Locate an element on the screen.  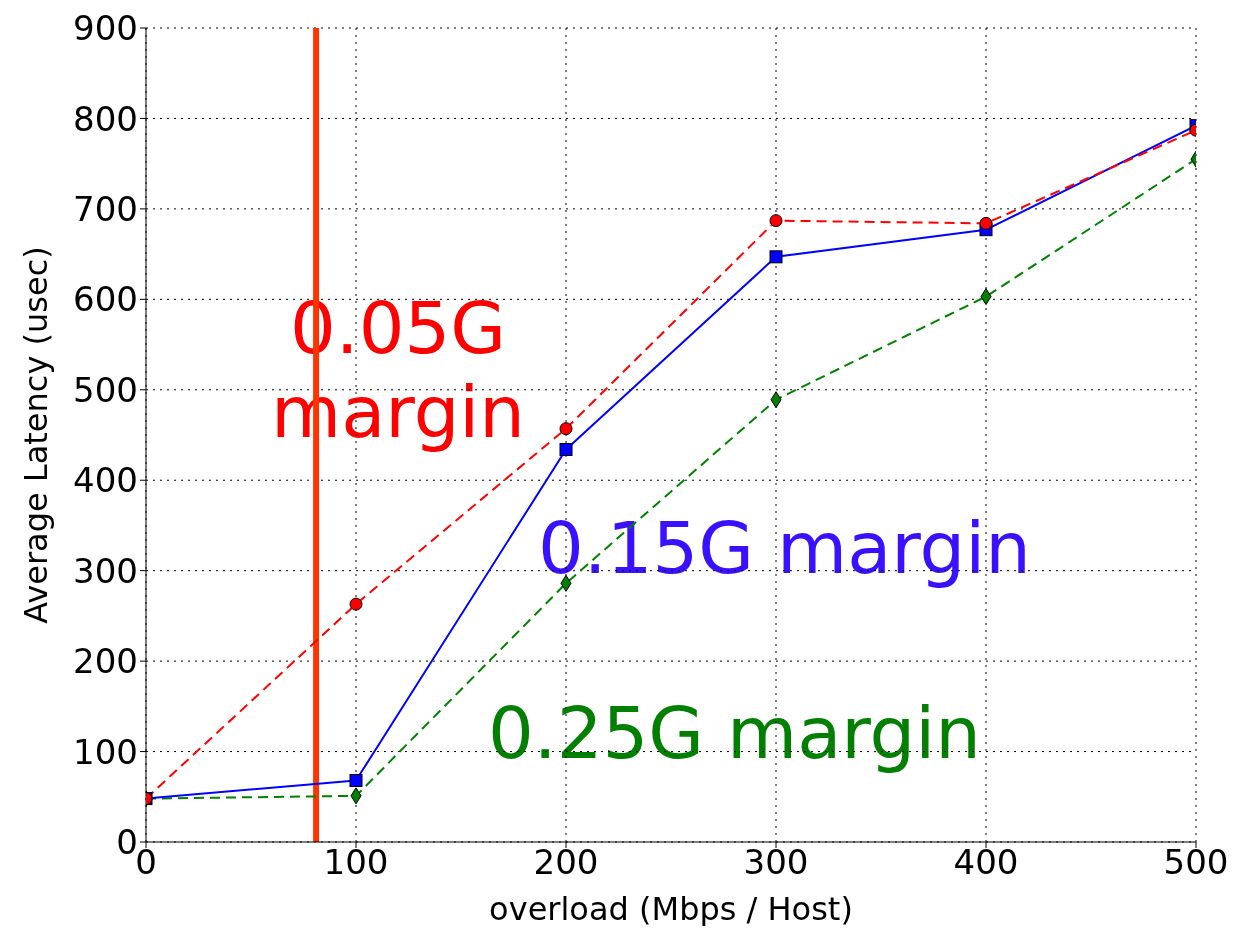
x-tick-label: 400 is located at coordinates (986, 862).